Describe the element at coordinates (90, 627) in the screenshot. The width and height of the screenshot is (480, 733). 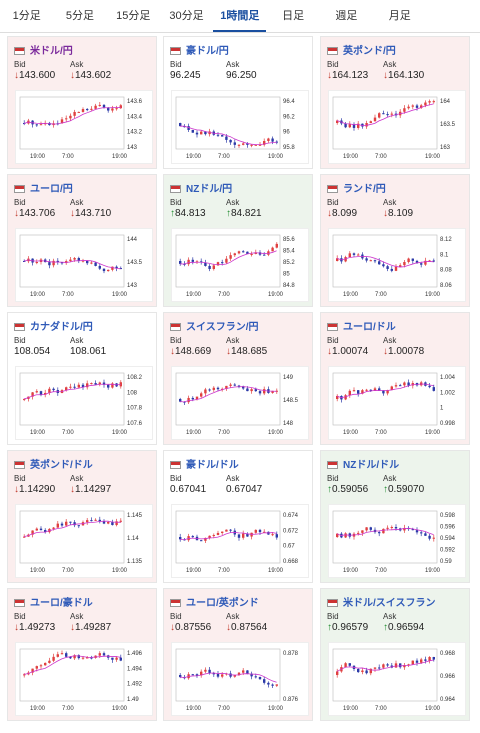
I see `ask-value: ↓1.49287` at that location.